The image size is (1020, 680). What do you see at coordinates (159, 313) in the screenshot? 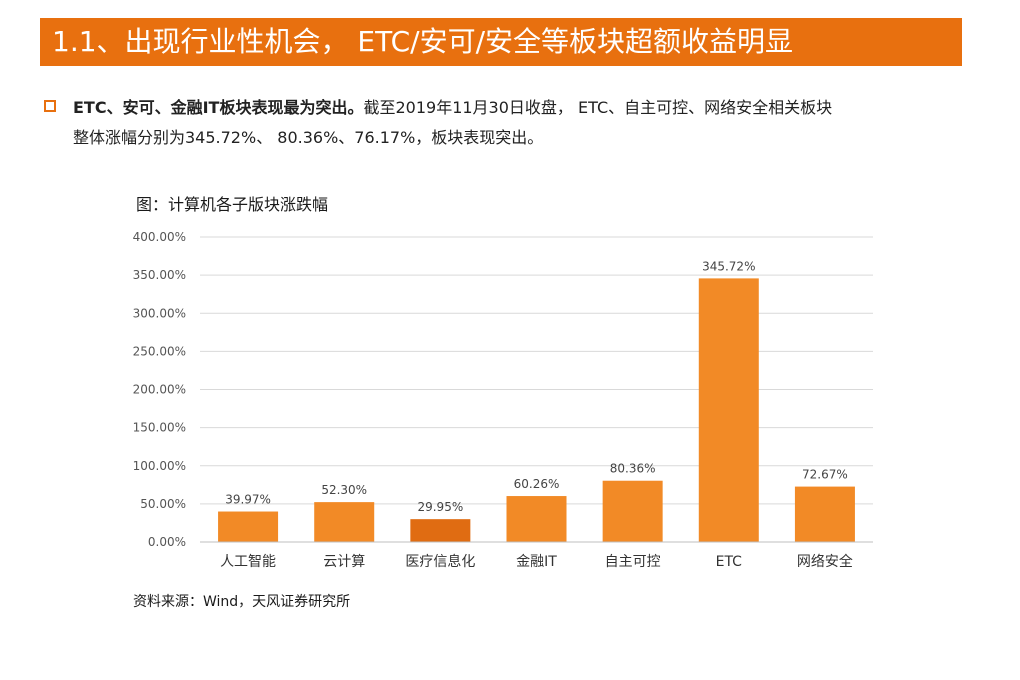
I see `y-tick-label: 300.00%` at bounding box center [159, 313].